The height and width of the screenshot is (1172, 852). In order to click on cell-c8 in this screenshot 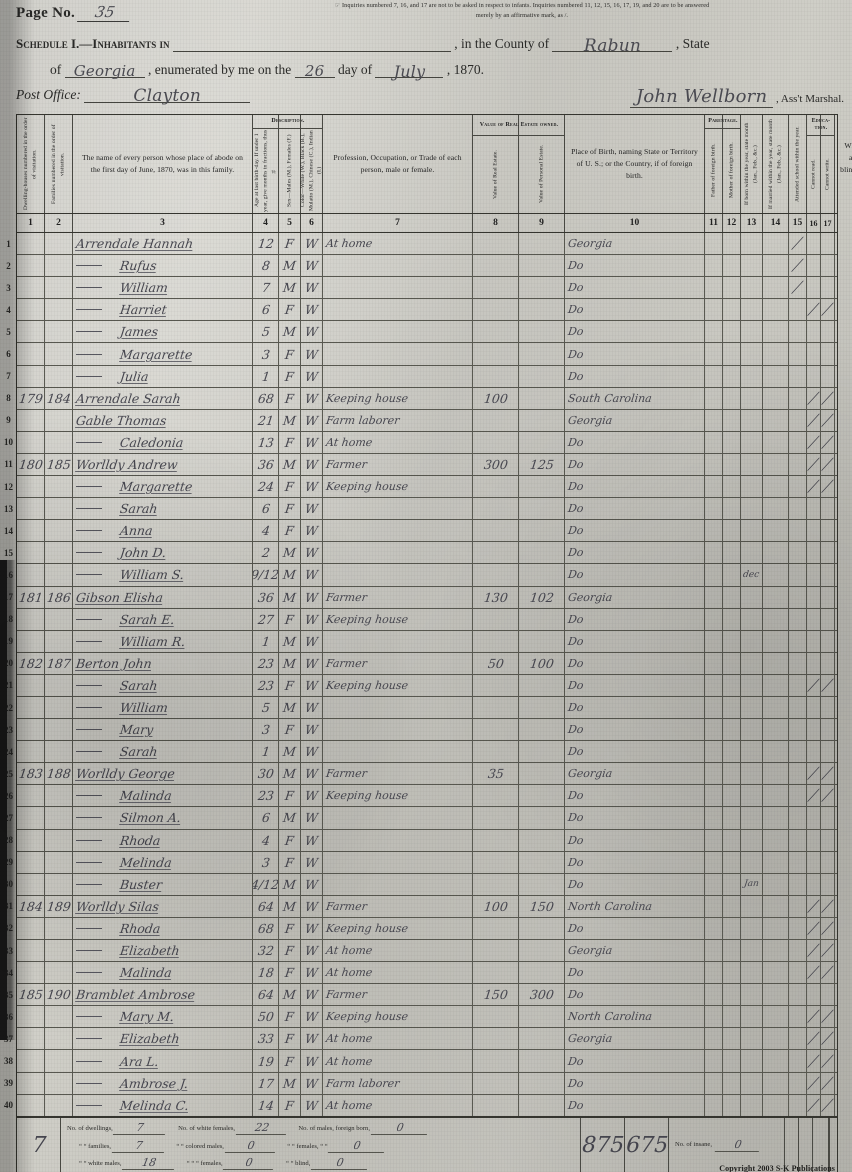, I will do `click(496, 442)`.